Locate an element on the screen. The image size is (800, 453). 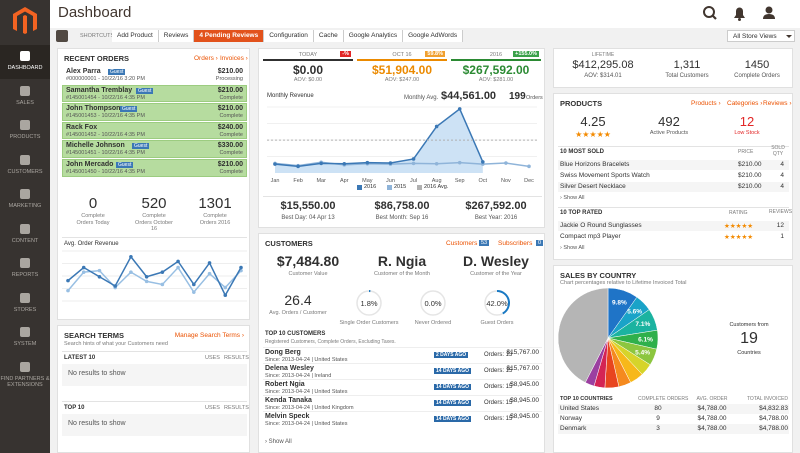
highlight-value: D. Wesley is located at coordinates (496, 261).